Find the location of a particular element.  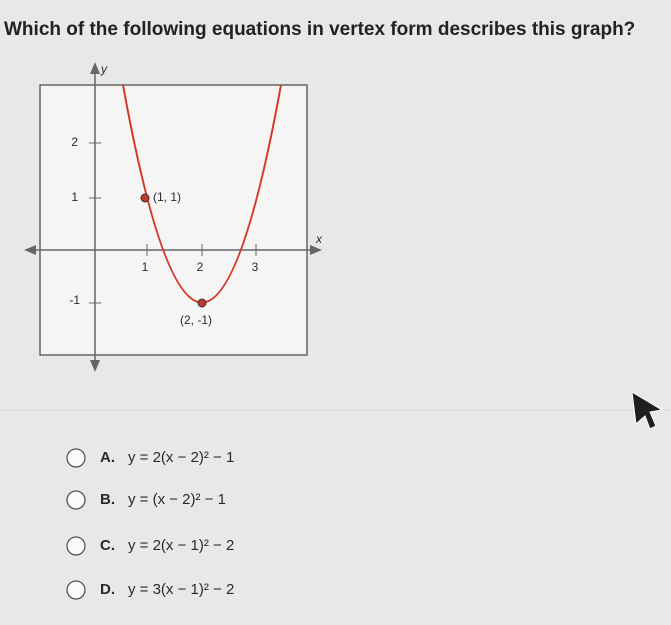

vertex-point is located at coordinates (202, 303).